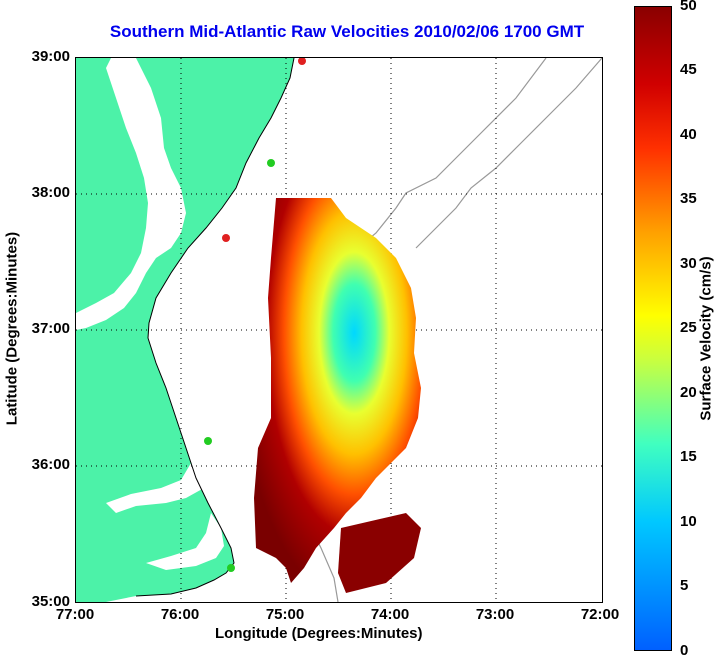 The image size is (724, 659). Describe the element at coordinates (688, 521) in the screenshot. I see `colorbar-tick: 10` at that location.